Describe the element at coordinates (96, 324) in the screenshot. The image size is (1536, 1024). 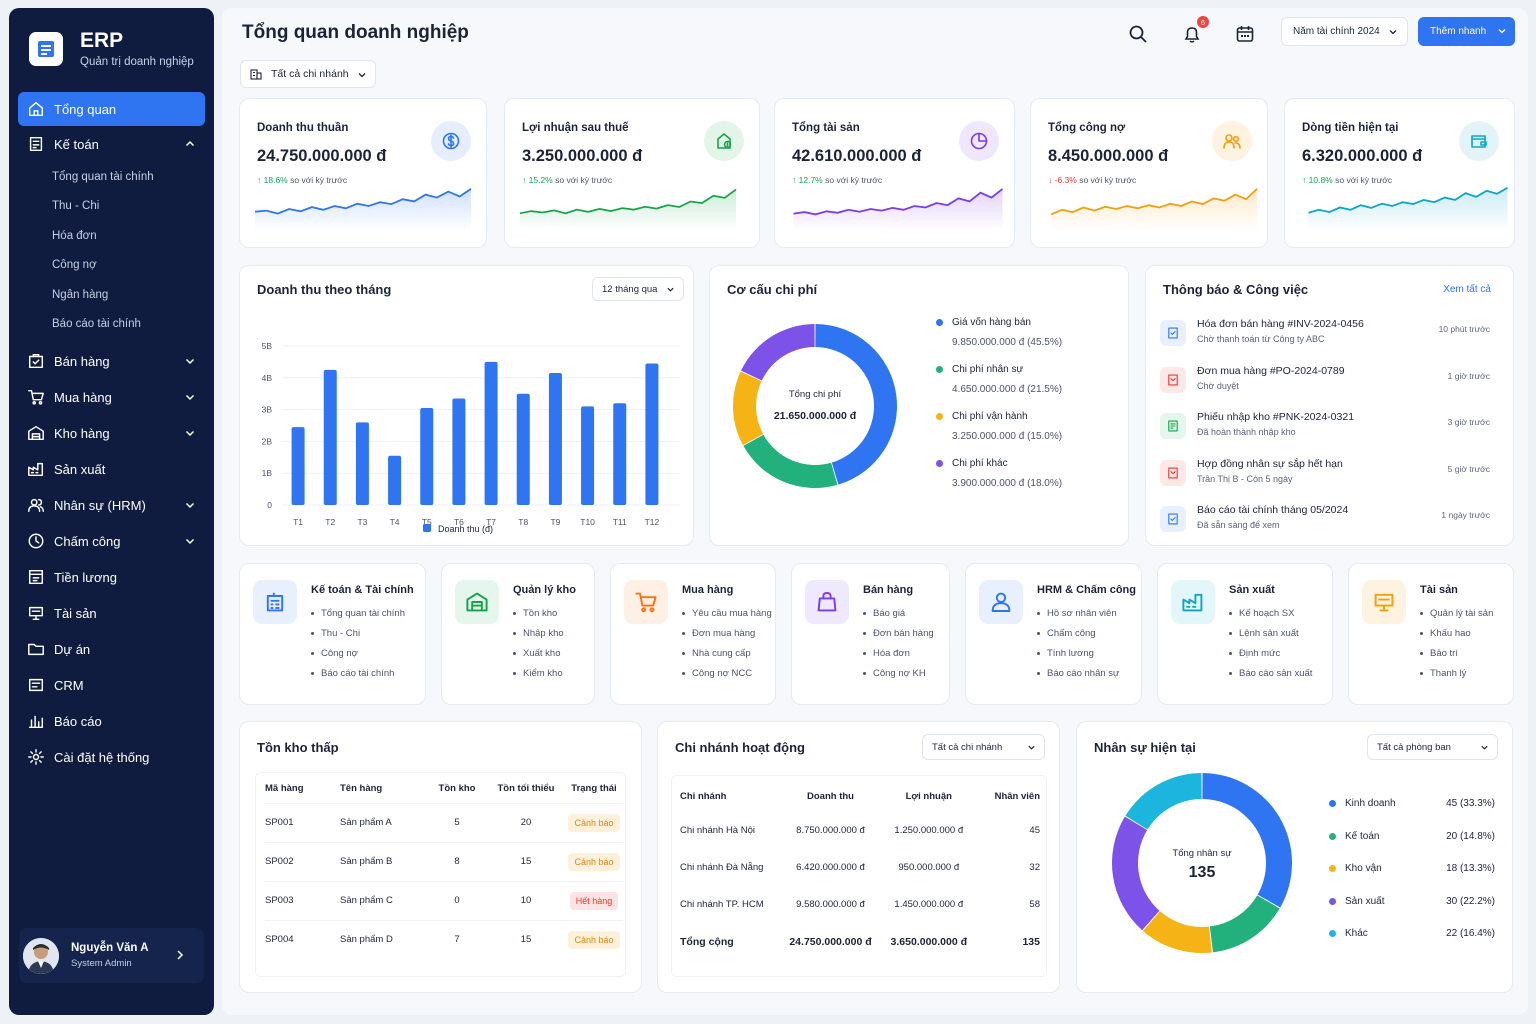
I see `submenu-item: Báo cáo tài chính` at that location.